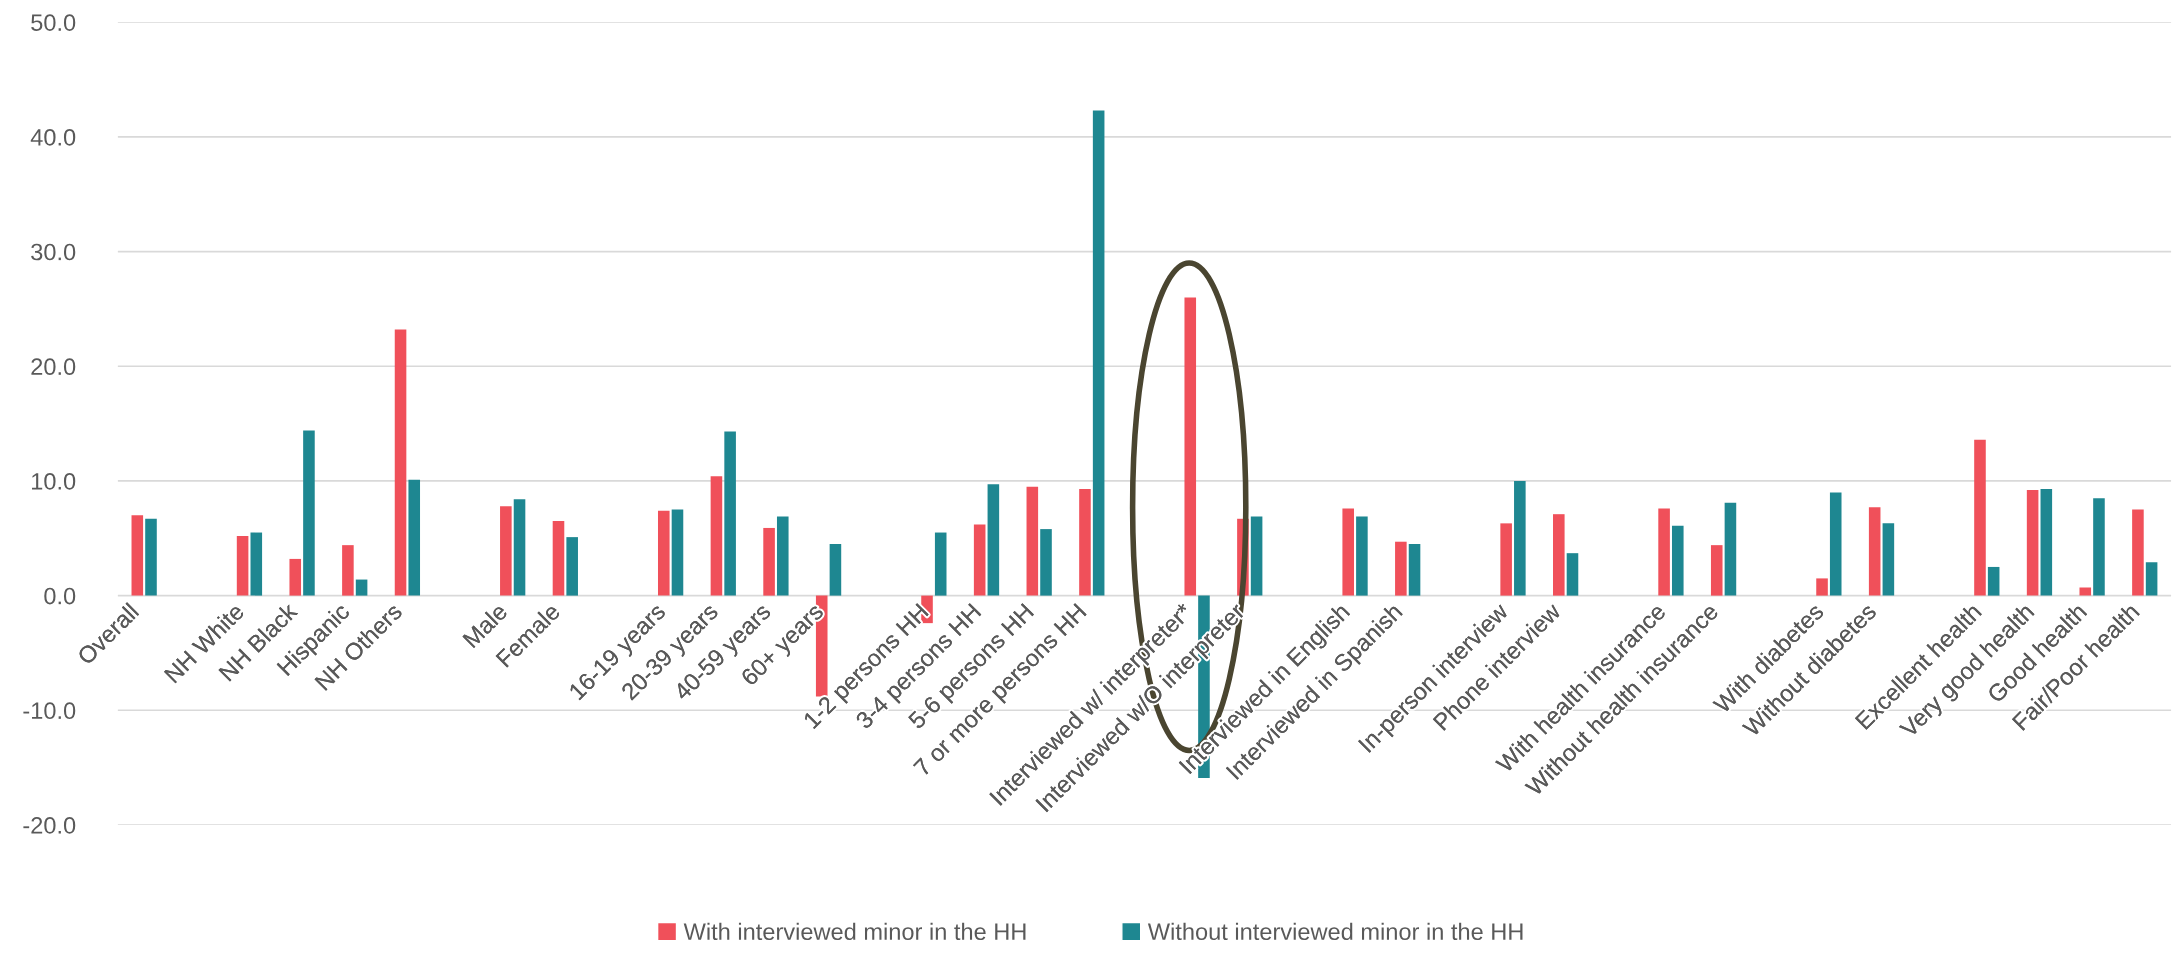 The height and width of the screenshot is (966, 2182). Describe the element at coordinates (49, 711) in the screenshot. I see `y-tick-label: -10.0` at that location.